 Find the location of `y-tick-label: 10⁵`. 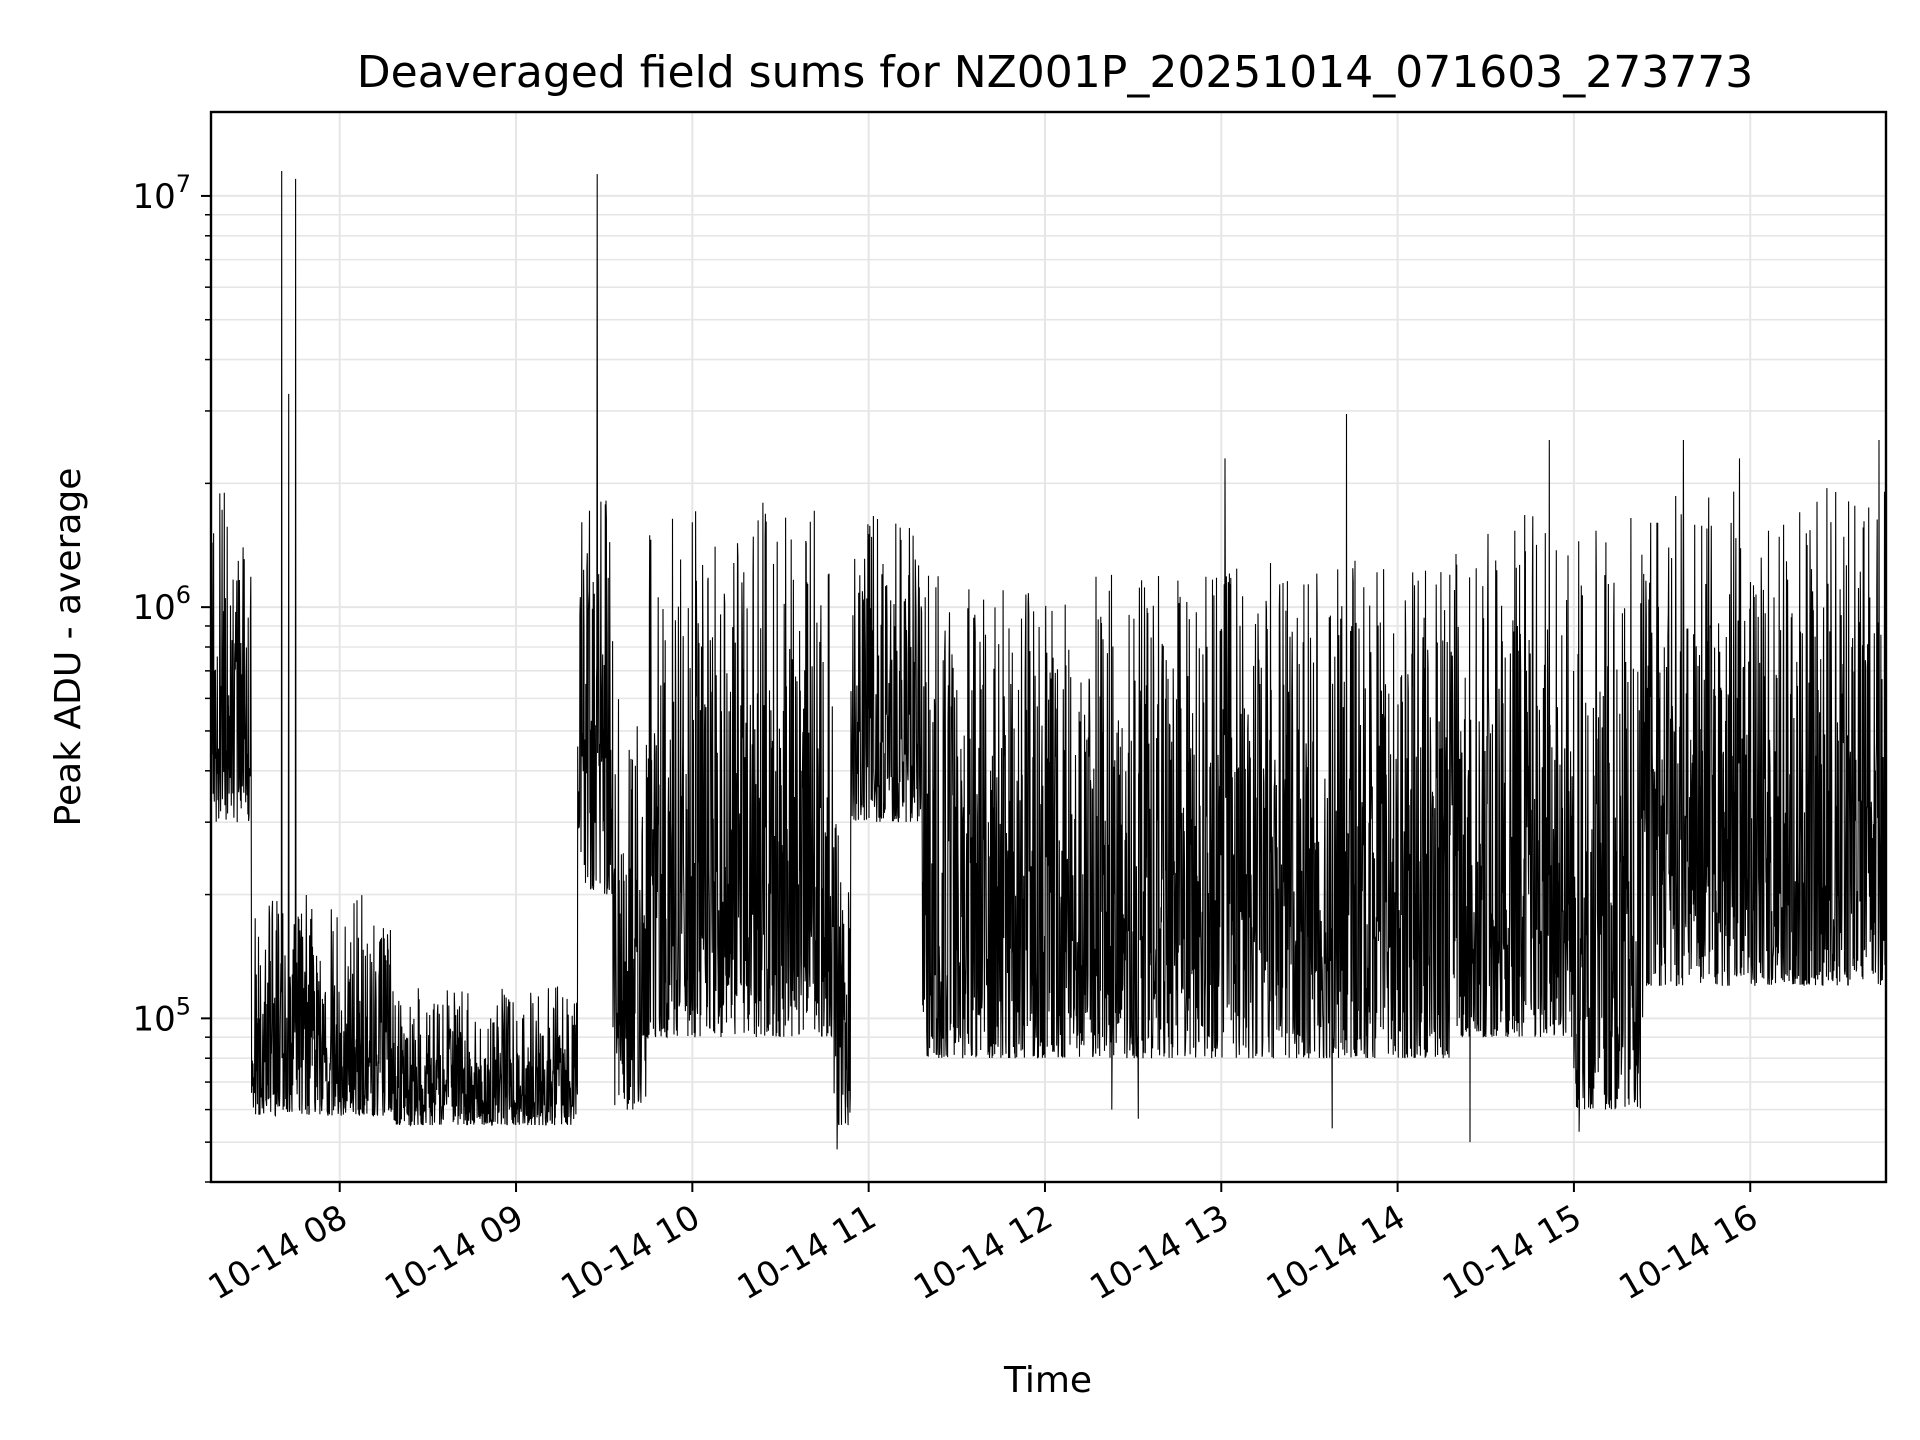

y-tick-label: 10⁵ is located at coordinates (161, 1015).